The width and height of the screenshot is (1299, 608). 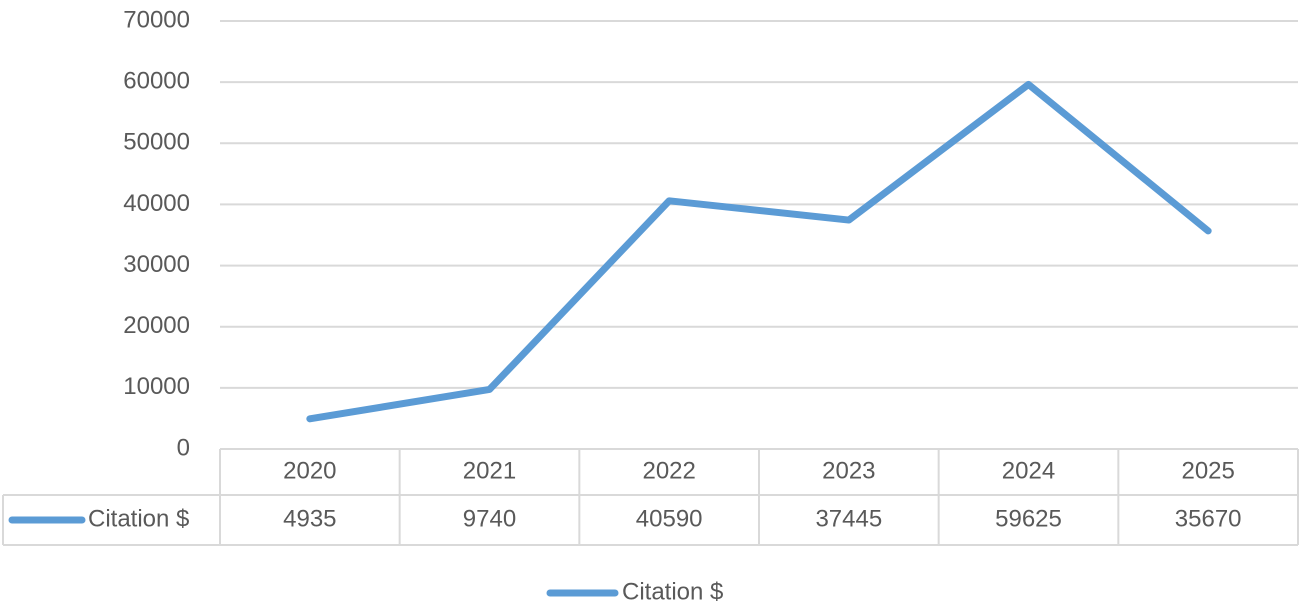 What do you see at coordinates (672, 591) in the screenshot?
I see `legend-label: Citation $` at bounding box center [672, 591].